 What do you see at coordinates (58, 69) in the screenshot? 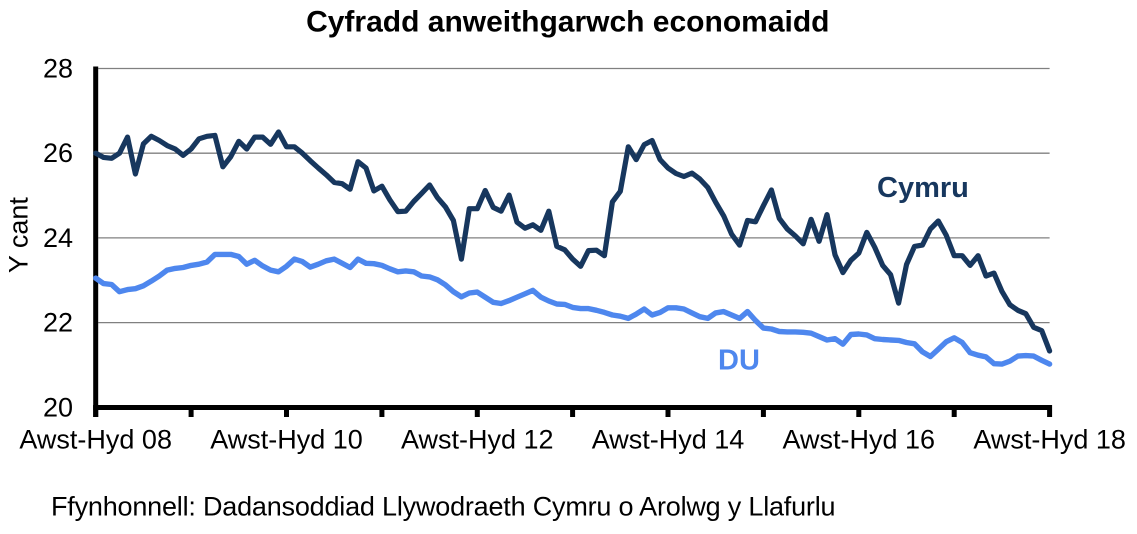
I see `svg-text: 28` at bounding box center [58, 69].